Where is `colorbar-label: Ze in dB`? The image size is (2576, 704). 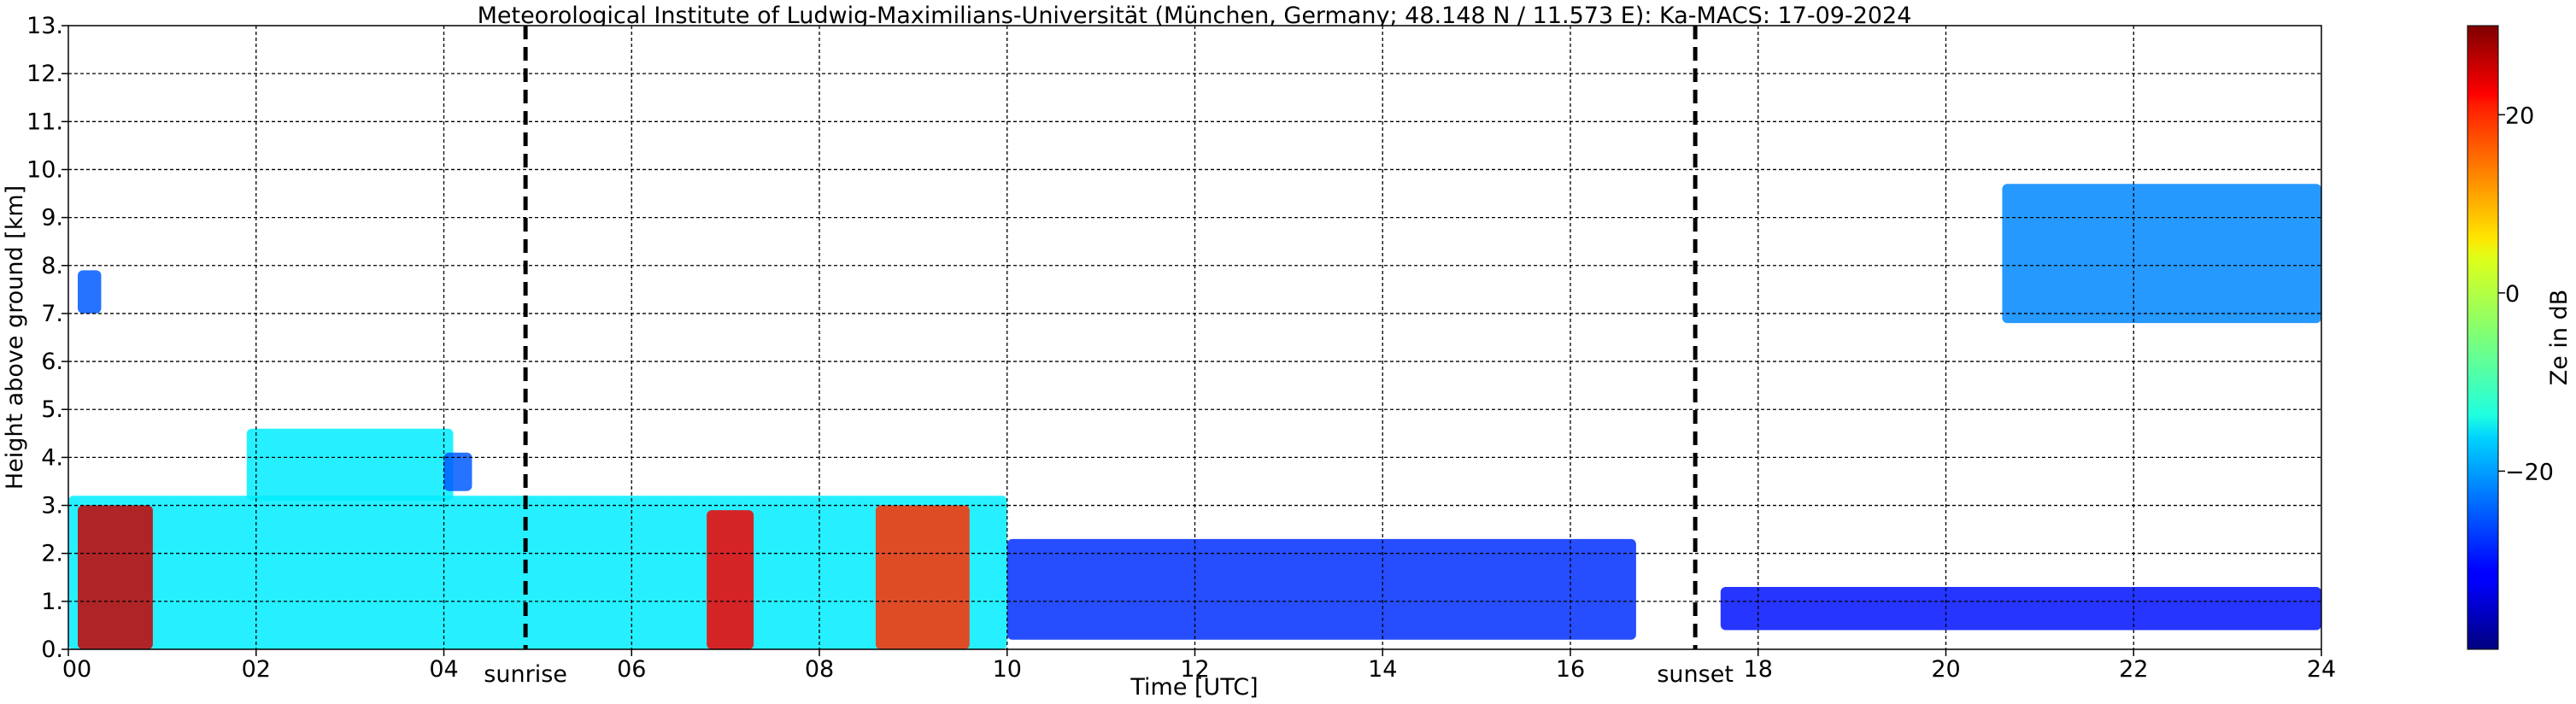 colorbar-label: Ze in dB is located at coordinates (2559, 338).